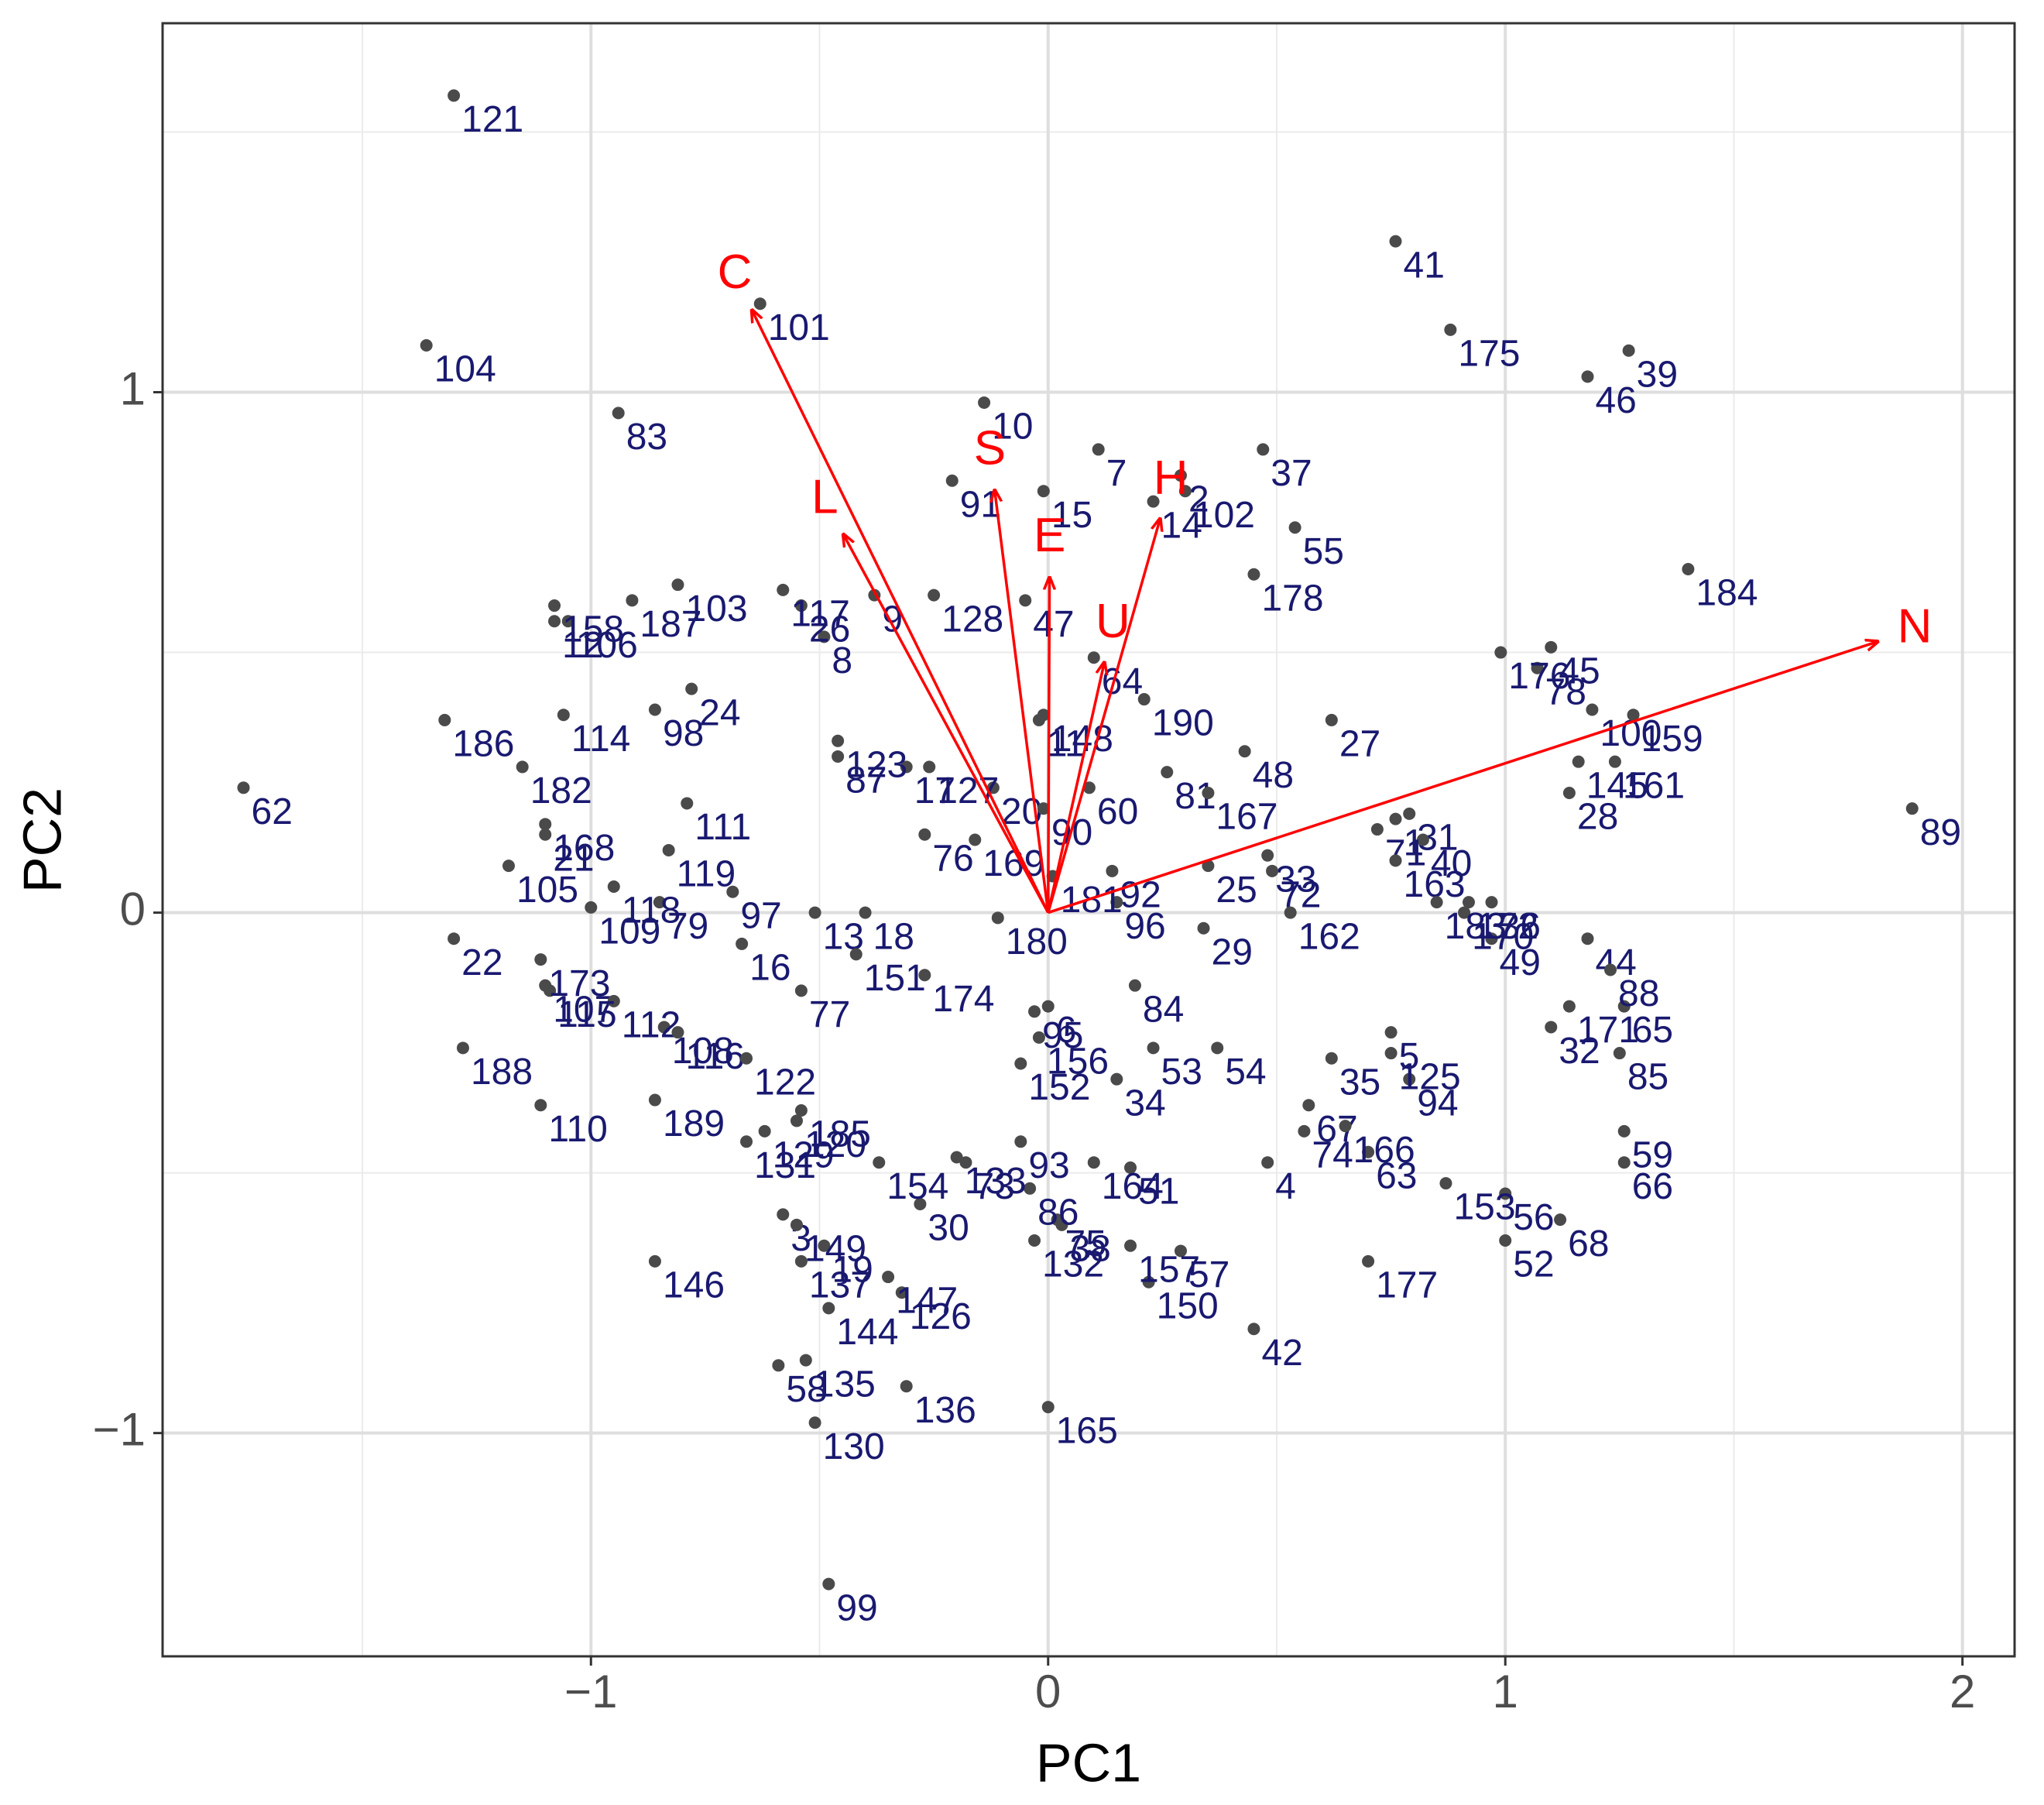 The width and height of the screenshot is (2044, 1805). Describe the element at coordinates (996, 1181) in the screenshot. I see `point-label: 133` at that location.